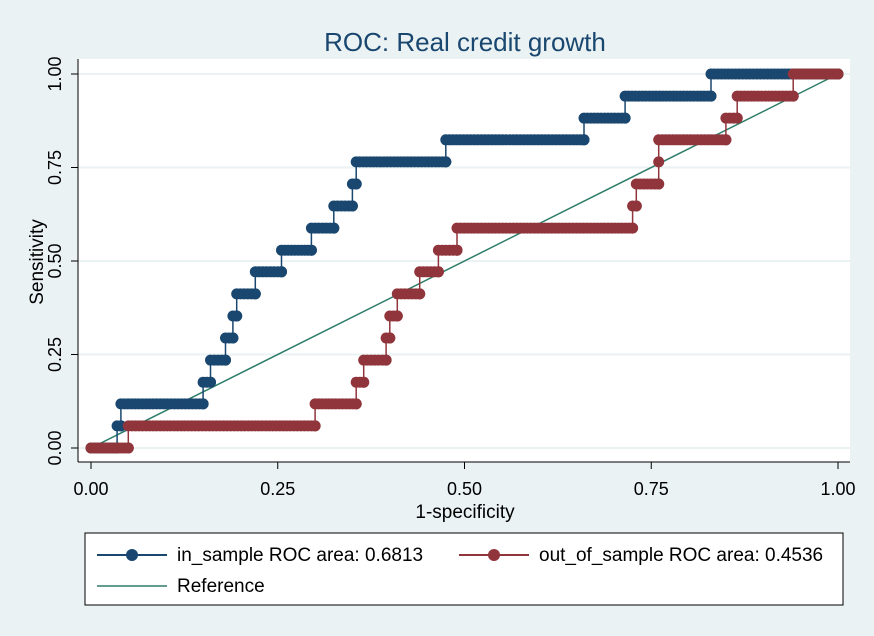 The image size is (874, 636). What do you see at coordinates (651, 489) in the screenshot?
I see `x-tick-label: 0.75` at bounding box center [651, 489].